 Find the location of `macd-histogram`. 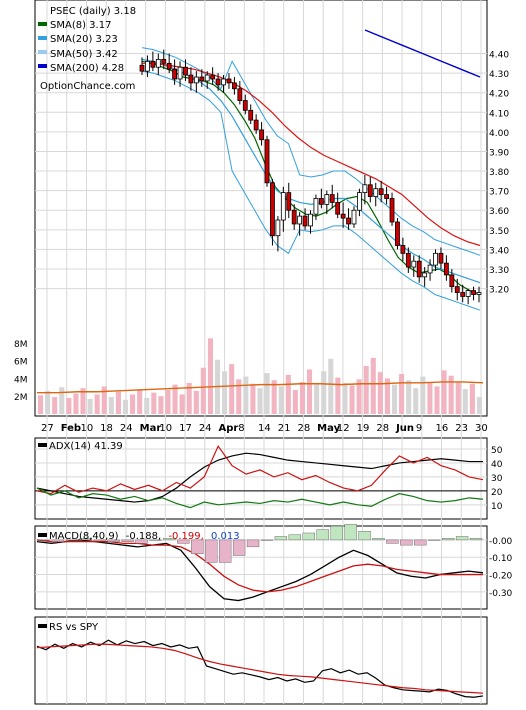

macd-histogram is located at coordinates (260, 543).